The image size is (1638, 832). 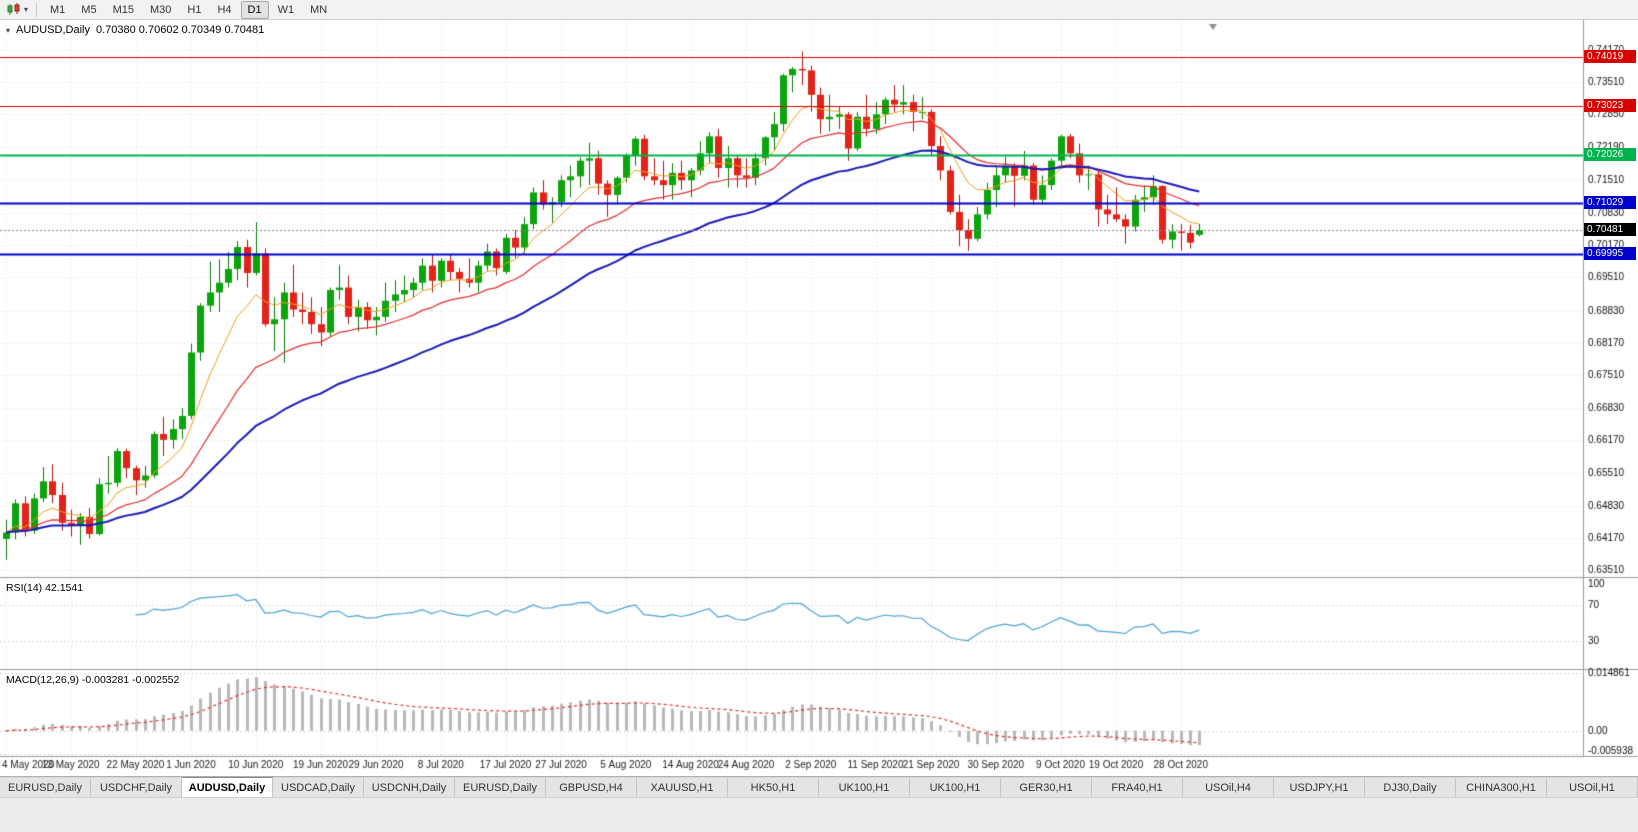 I want to click on chart-tab-hk50-h1: HK50,H1, so click(x=773, y=787).